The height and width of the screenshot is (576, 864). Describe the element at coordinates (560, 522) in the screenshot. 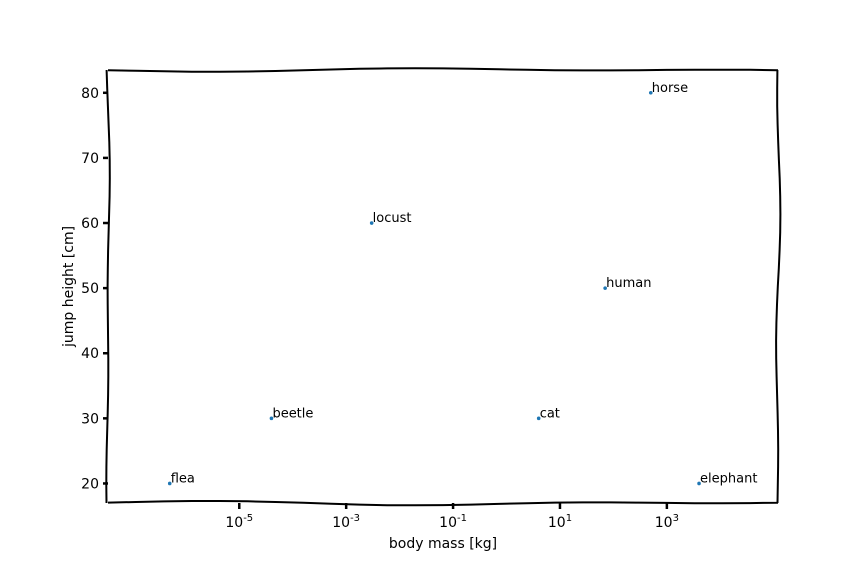

I see `x-tick-label: 10¹` at that location.